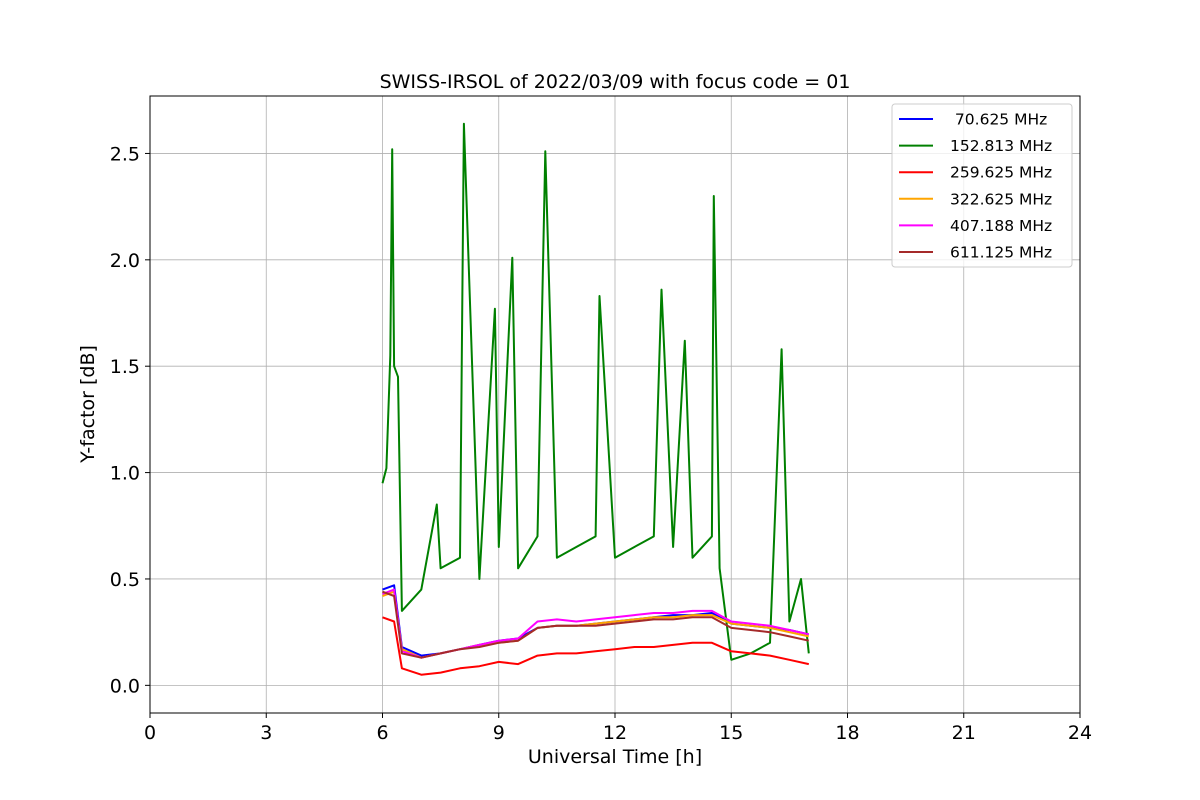  Describe the element at coordinates (1001, 173) in the screenshot. I see `legend-label-2: 259.625 MHz` at that location.